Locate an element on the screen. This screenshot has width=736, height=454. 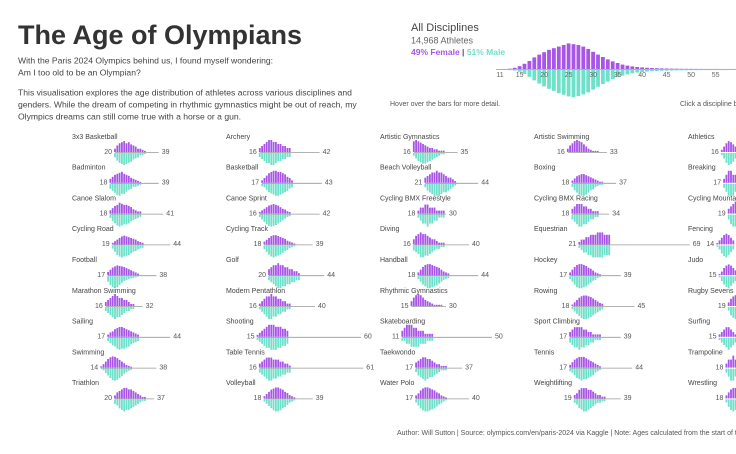
discipline-name: Cycling Mountain Bike is located at coordinates (712, 198).